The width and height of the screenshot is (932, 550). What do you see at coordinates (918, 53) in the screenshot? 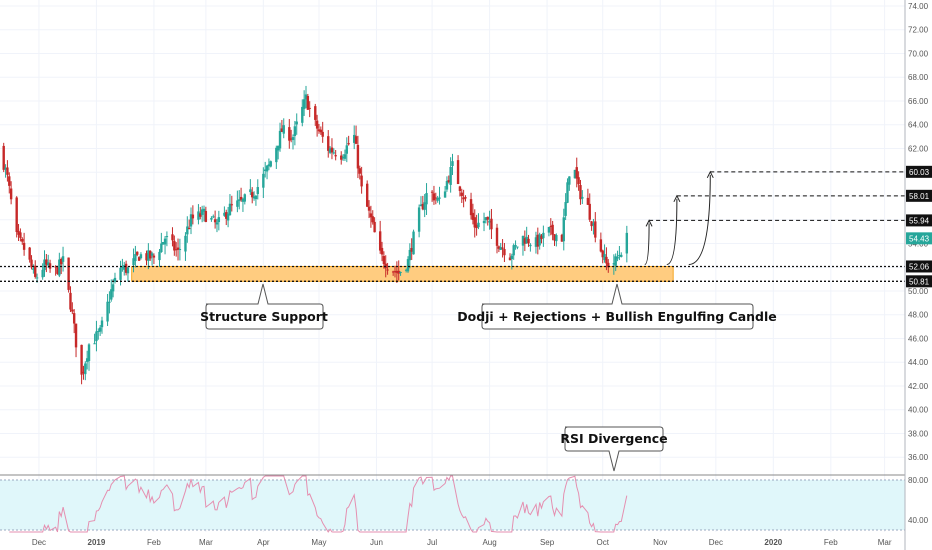
I see `price-tick-label: 70.00` at bounding box center [918, 53].